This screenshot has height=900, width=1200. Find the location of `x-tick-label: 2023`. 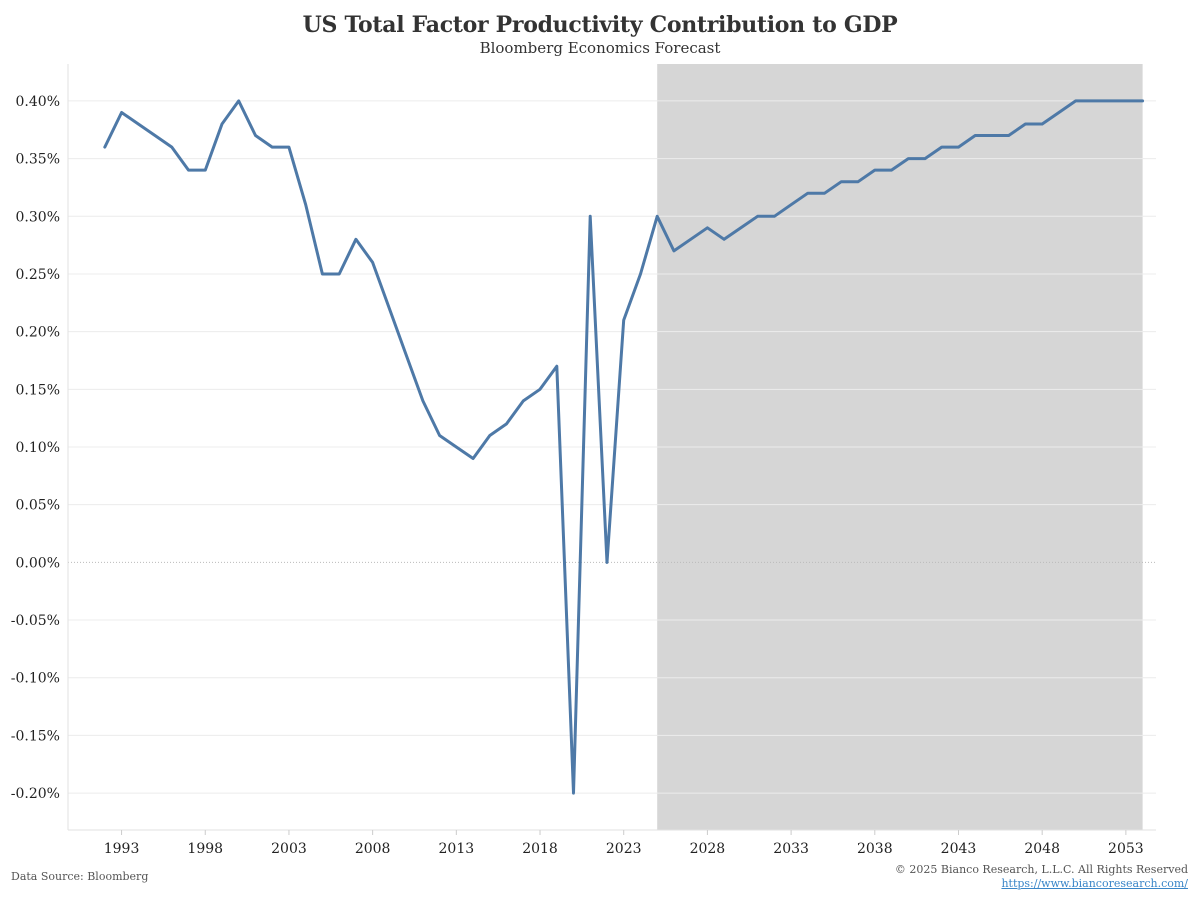

x-tick-label: 2023 is located at coordinates (624, 849).